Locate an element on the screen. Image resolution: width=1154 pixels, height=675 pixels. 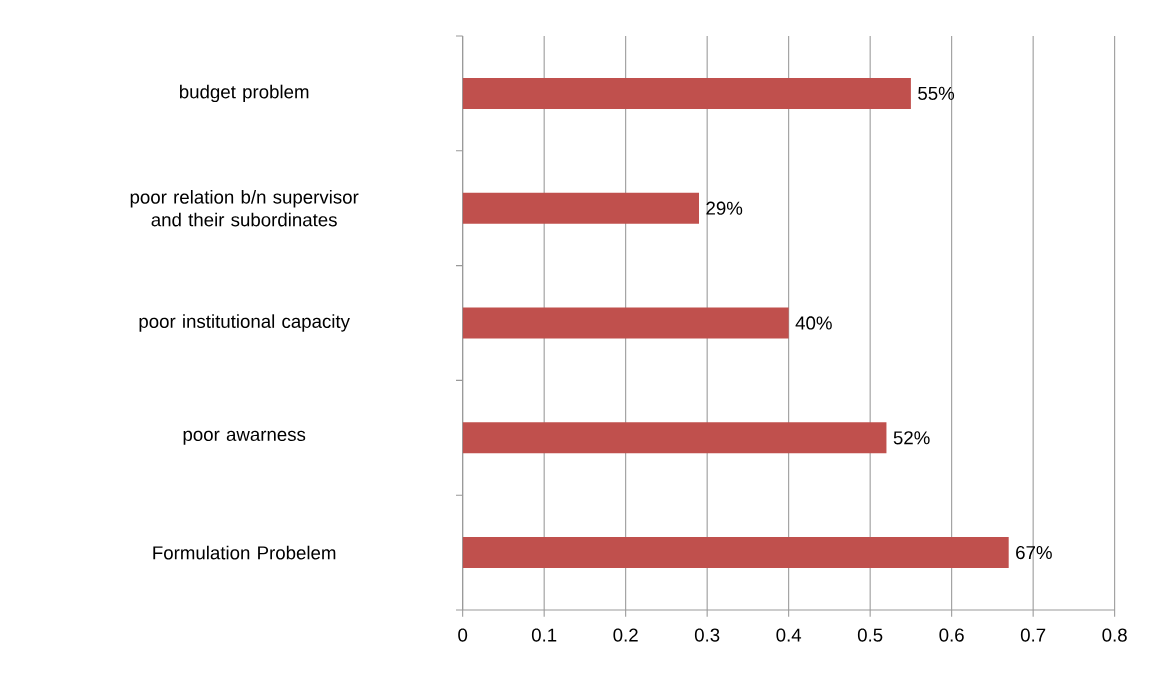
y-tick-label: poor awarness is located at coordinates (244, 437).